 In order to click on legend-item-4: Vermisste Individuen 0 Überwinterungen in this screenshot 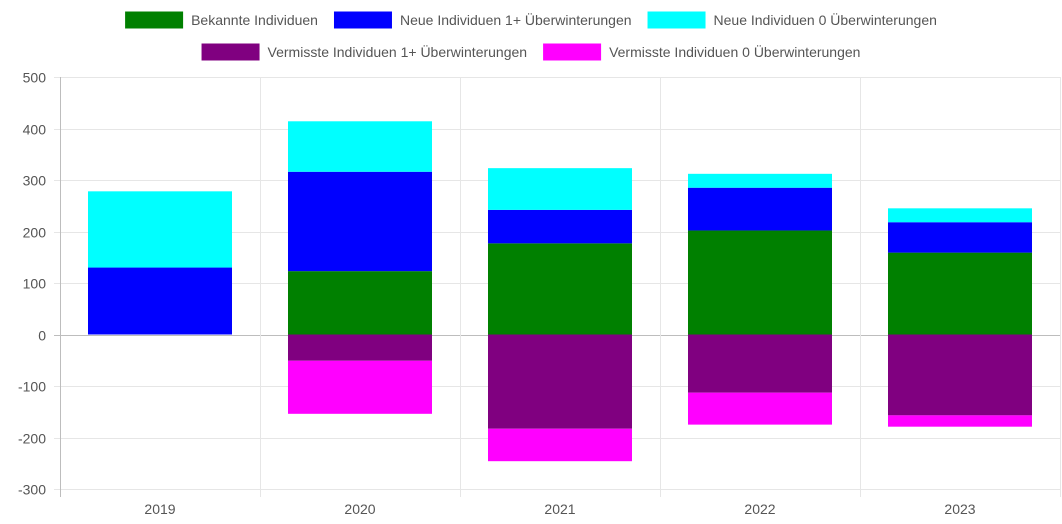, I will do `click(701, 52)`.